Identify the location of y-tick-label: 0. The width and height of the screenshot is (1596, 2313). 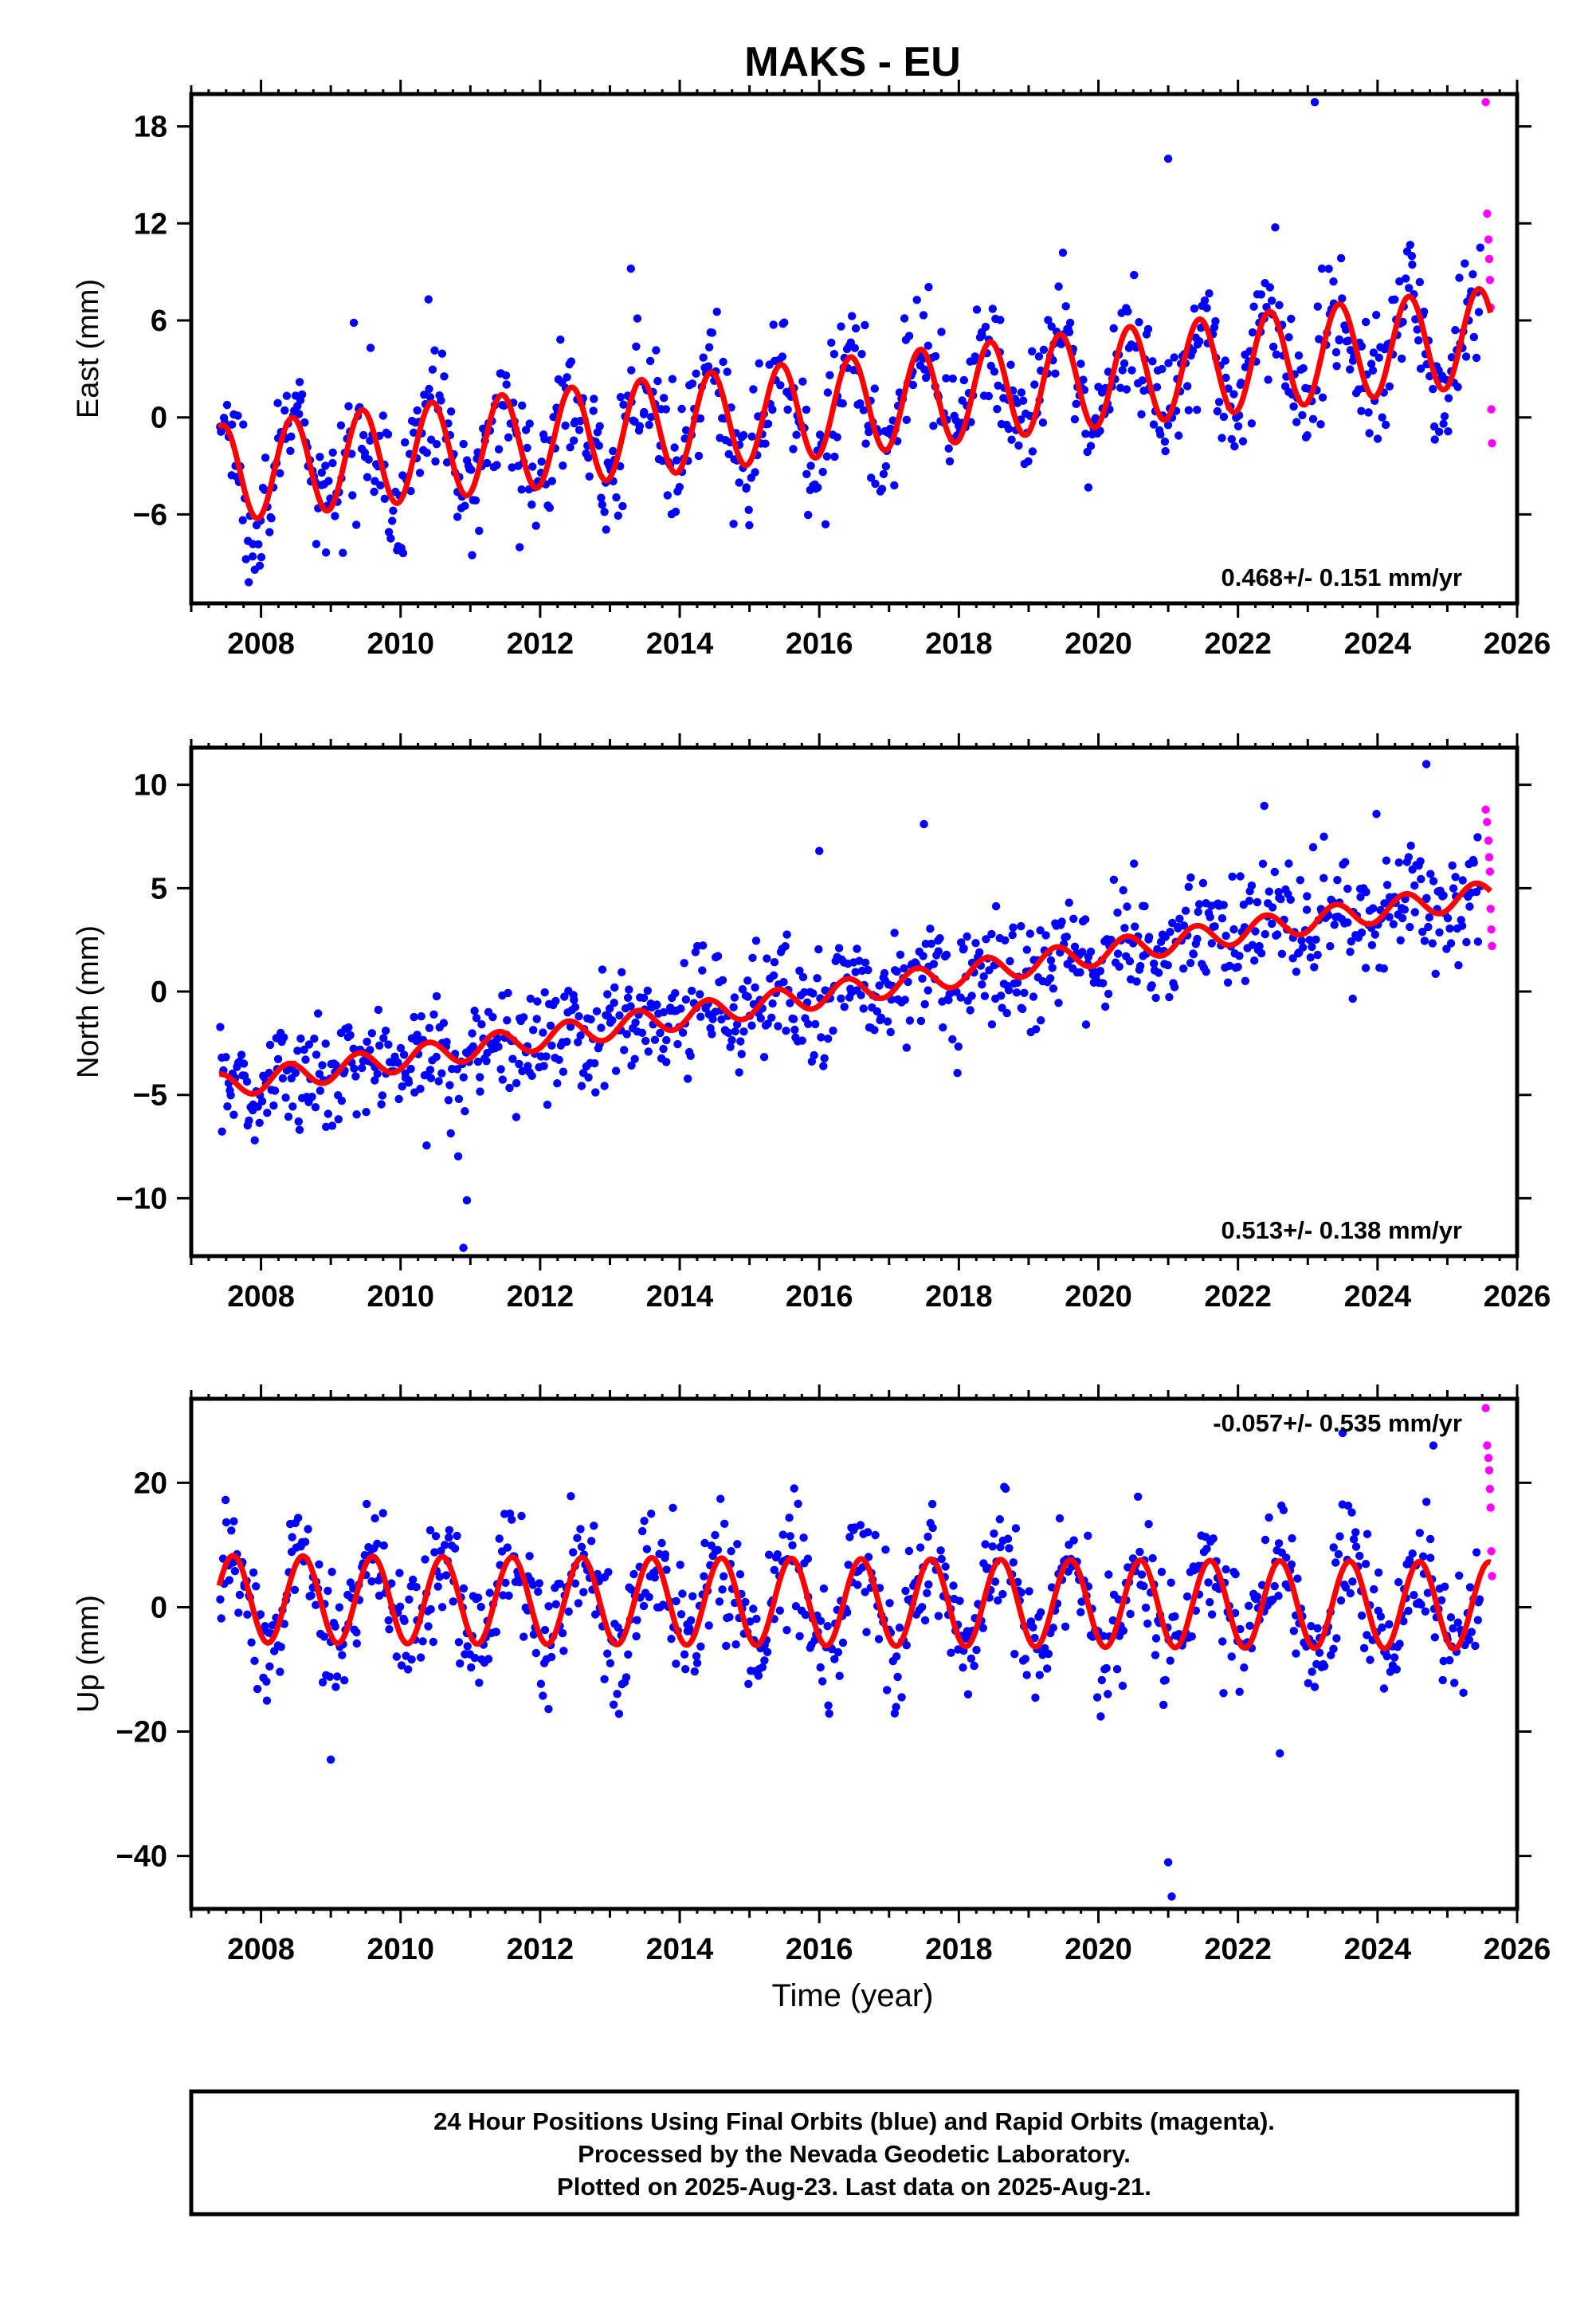
(159, 418).